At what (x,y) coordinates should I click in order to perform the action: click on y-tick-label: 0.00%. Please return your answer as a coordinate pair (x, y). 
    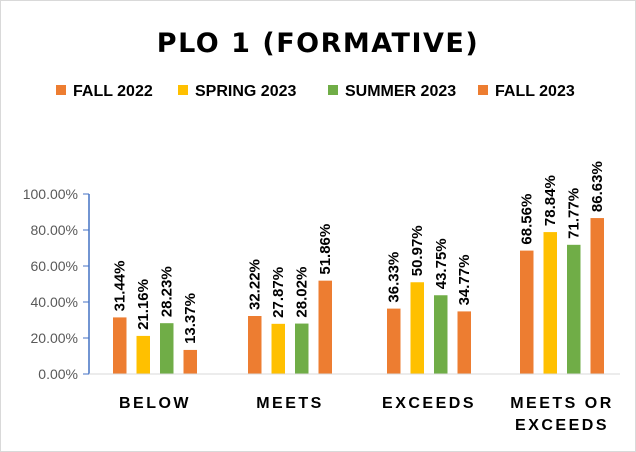
    Looking at the image, I should click on (58, 374).